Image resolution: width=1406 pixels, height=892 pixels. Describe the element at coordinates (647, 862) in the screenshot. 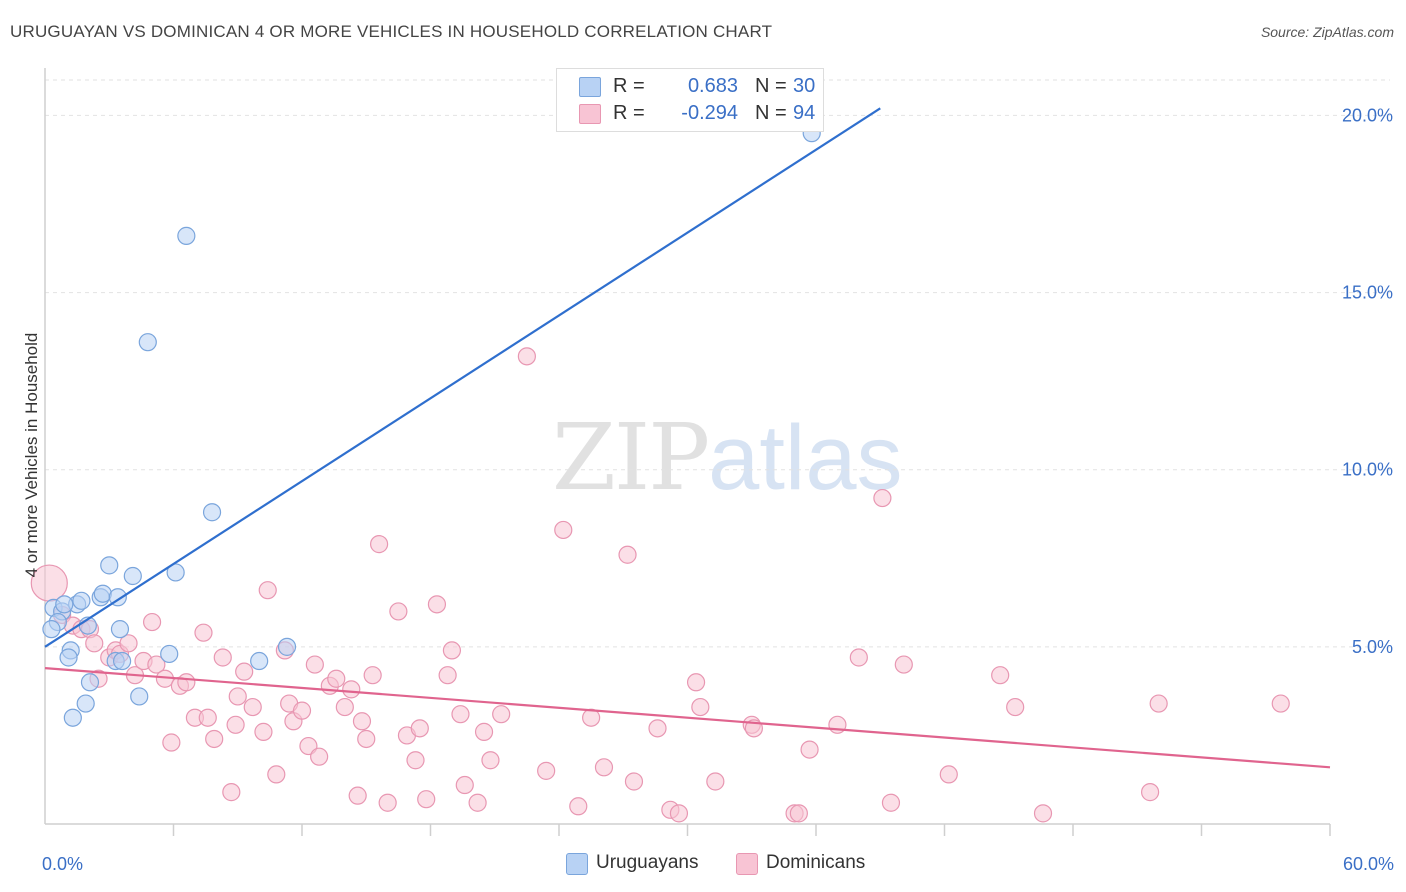

I see `uruguayans-legend-label: Uruguayans` at that location.